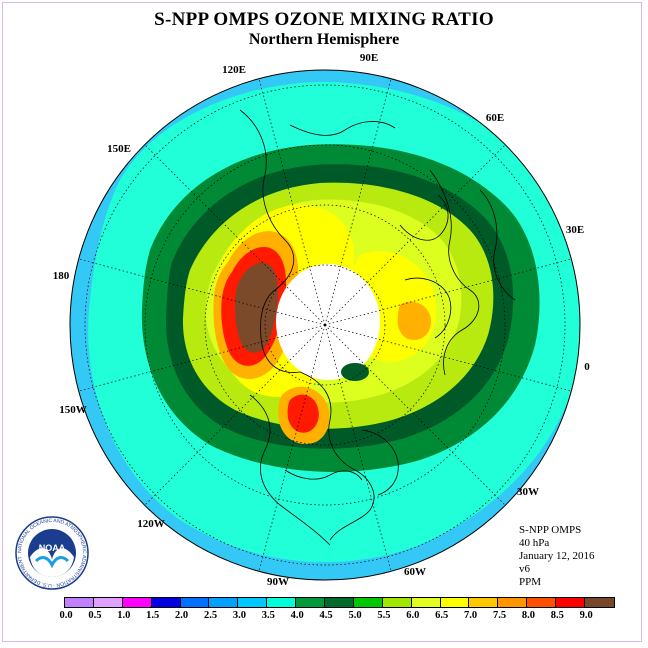  I want to click on colorbar, so click(339, 602).